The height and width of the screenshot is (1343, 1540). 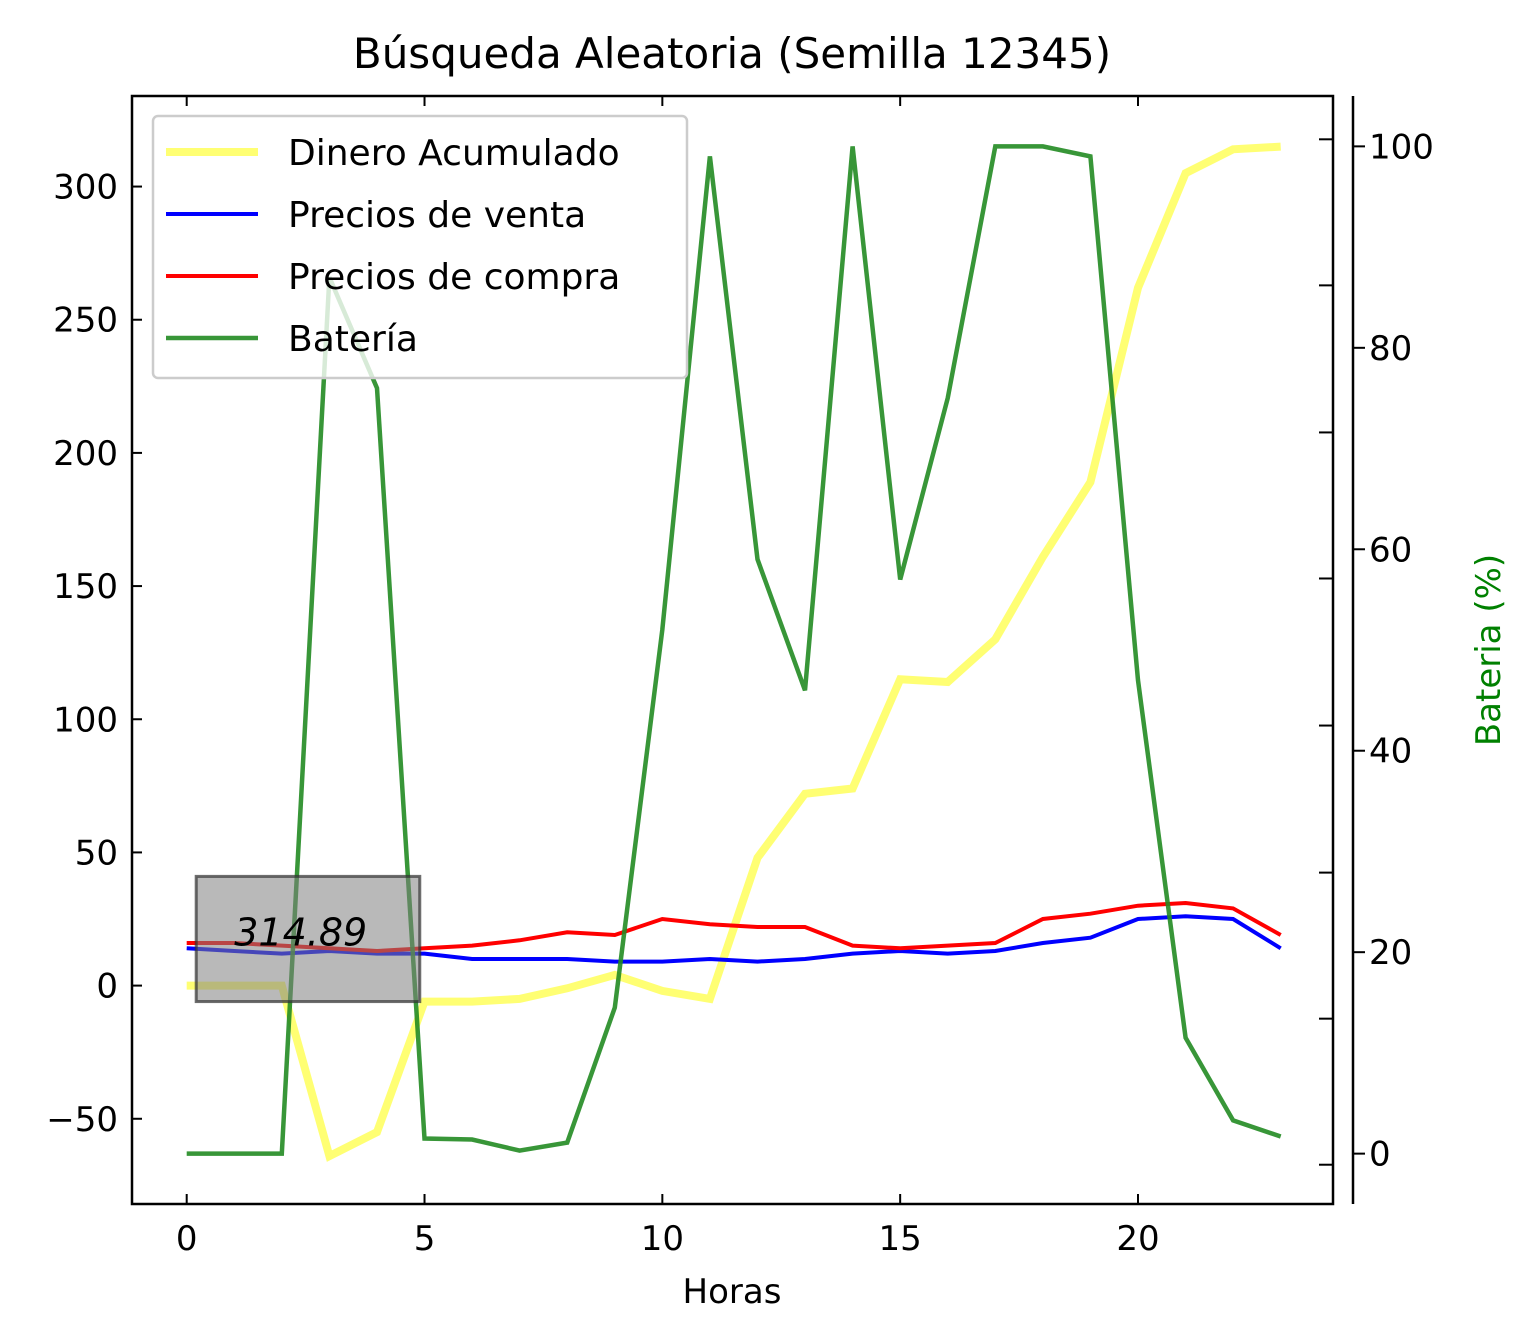 I want to click on left-y-axis: −50 0 50 100 150 200 250 300, so click(x=94, y=654).